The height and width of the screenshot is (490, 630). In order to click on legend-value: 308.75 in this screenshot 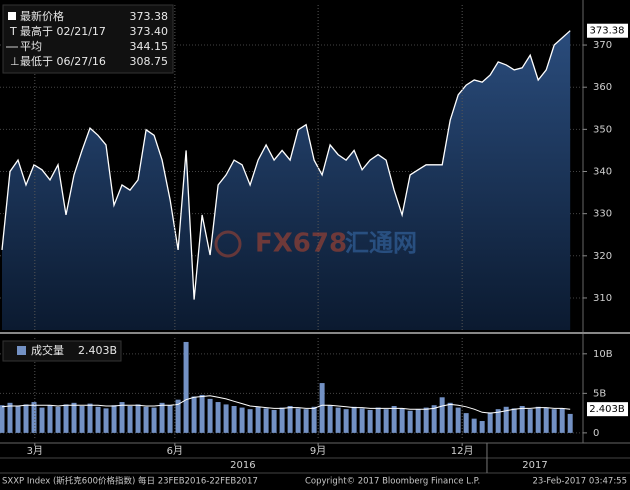, I will do `click(149, 61)`.